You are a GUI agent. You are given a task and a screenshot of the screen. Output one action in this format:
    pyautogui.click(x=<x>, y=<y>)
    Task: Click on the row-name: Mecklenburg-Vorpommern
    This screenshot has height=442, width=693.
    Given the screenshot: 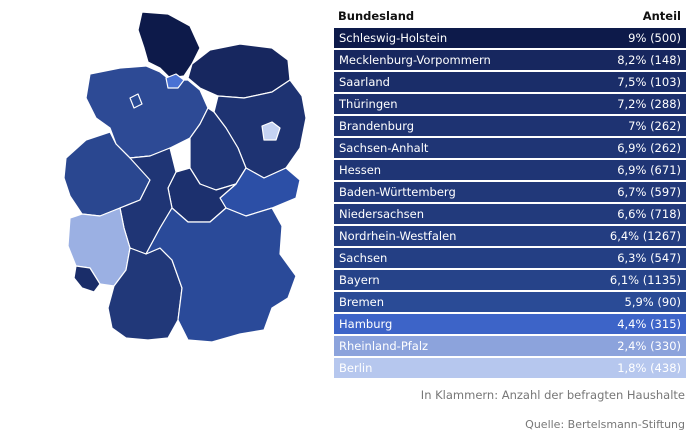 What is the action you would take?
    pyautogui.click(x=415, y=60)
    